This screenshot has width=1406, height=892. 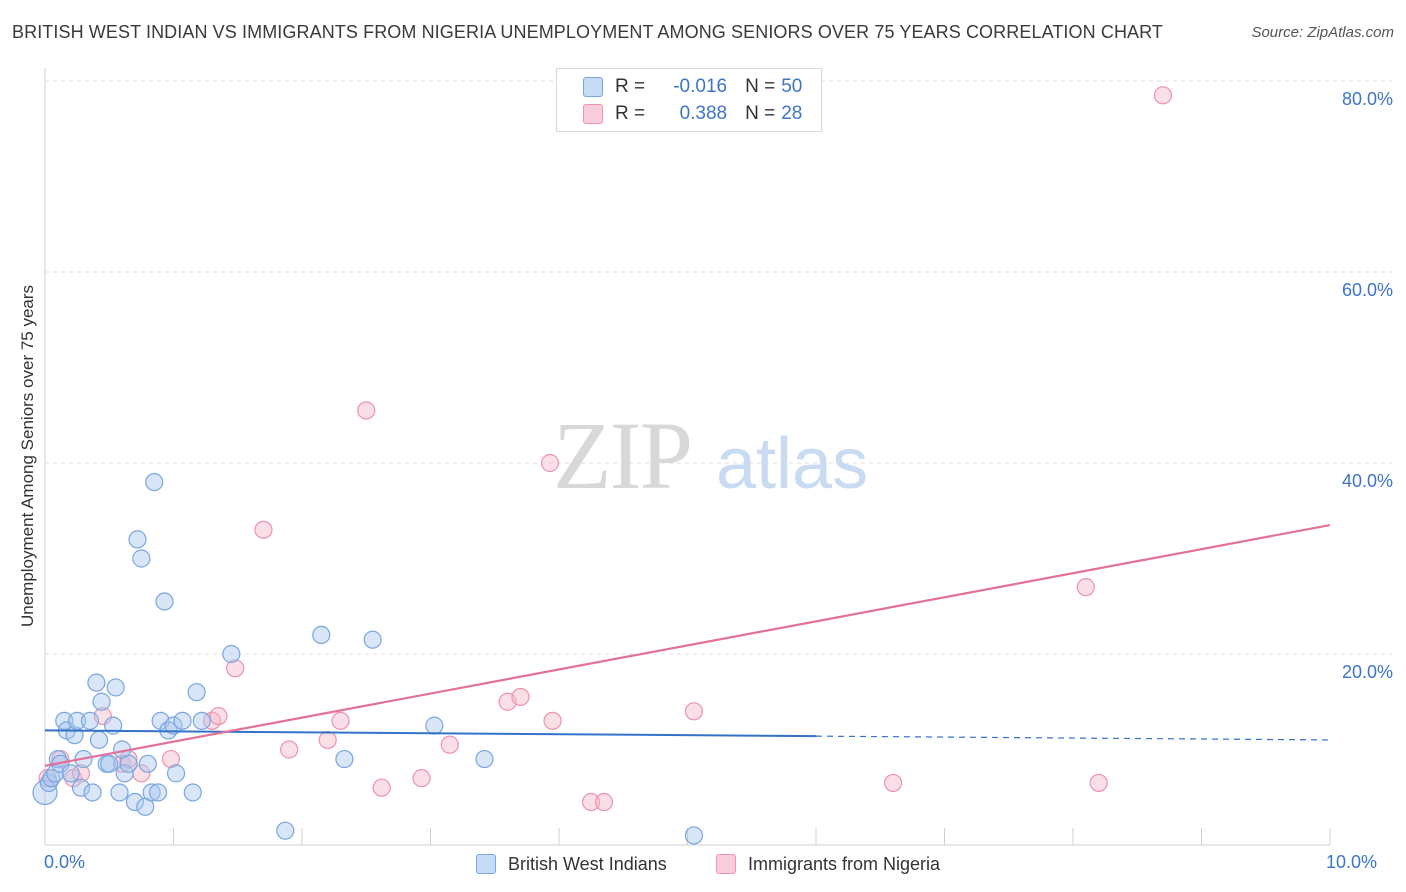 I want to click on y-tick-label: 20.0%, so click(x=1367, y=672).